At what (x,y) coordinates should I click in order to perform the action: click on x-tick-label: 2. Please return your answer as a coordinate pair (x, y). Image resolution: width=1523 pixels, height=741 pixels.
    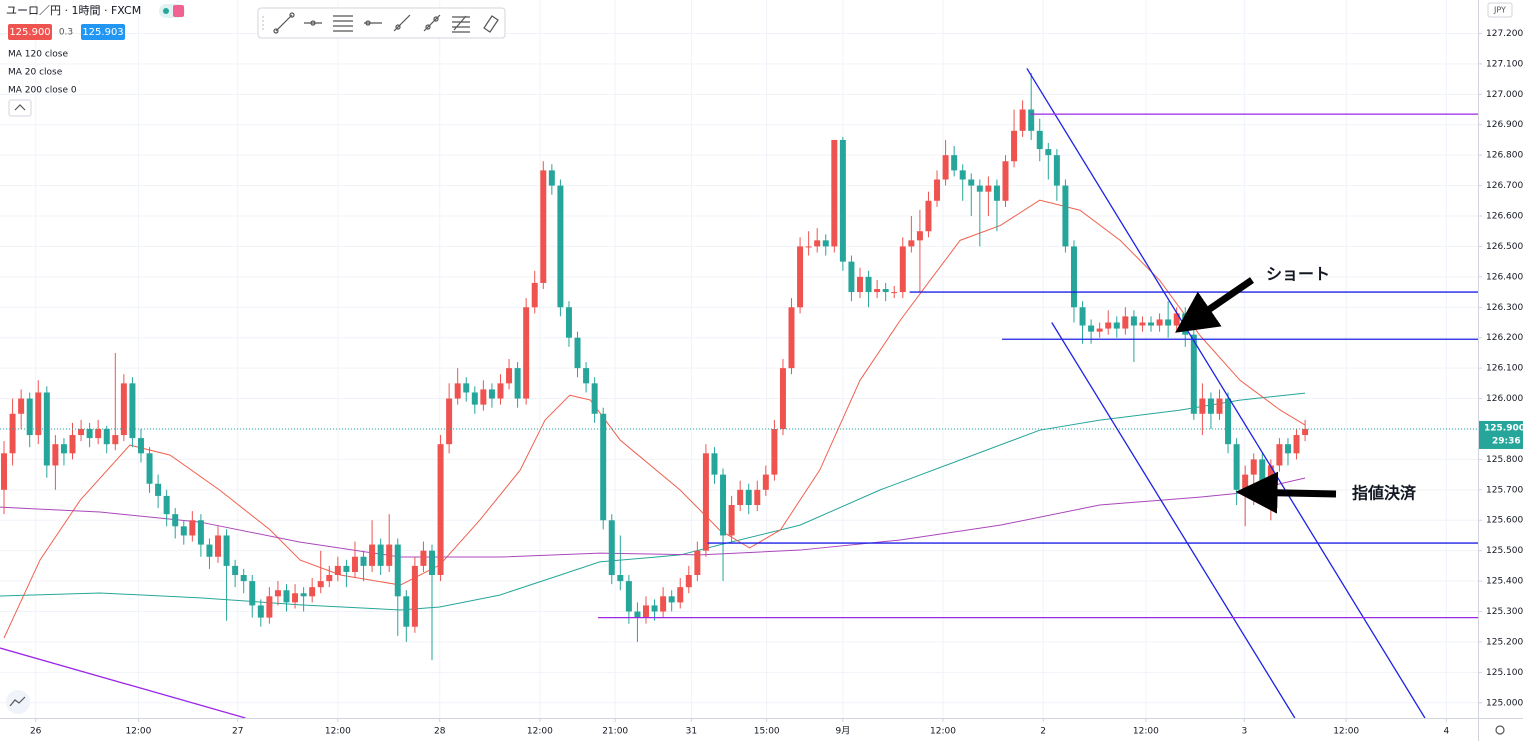
    Looking at the image, I should click on (1043, 732).